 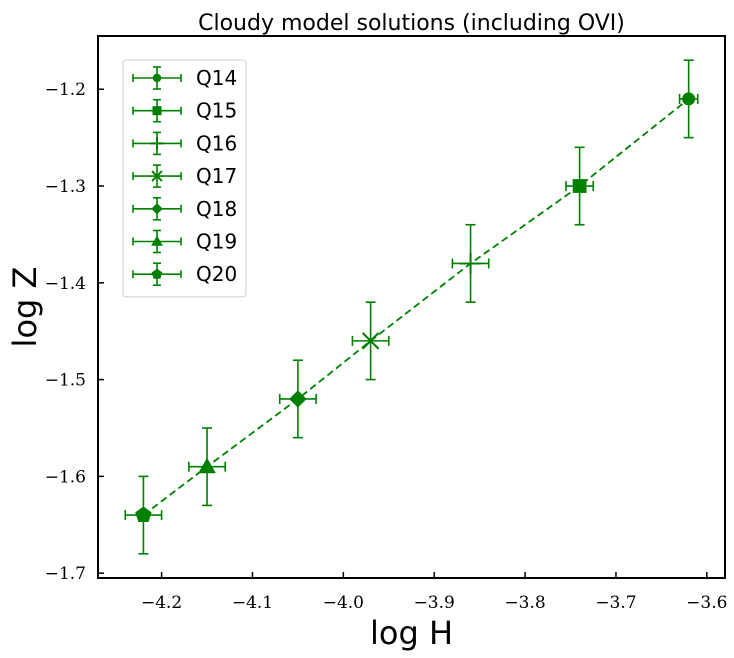 What do you see at coordinates (184, 274) in the screenshot?
I see `legend-item: Q20` at bounding box center [184, 274].